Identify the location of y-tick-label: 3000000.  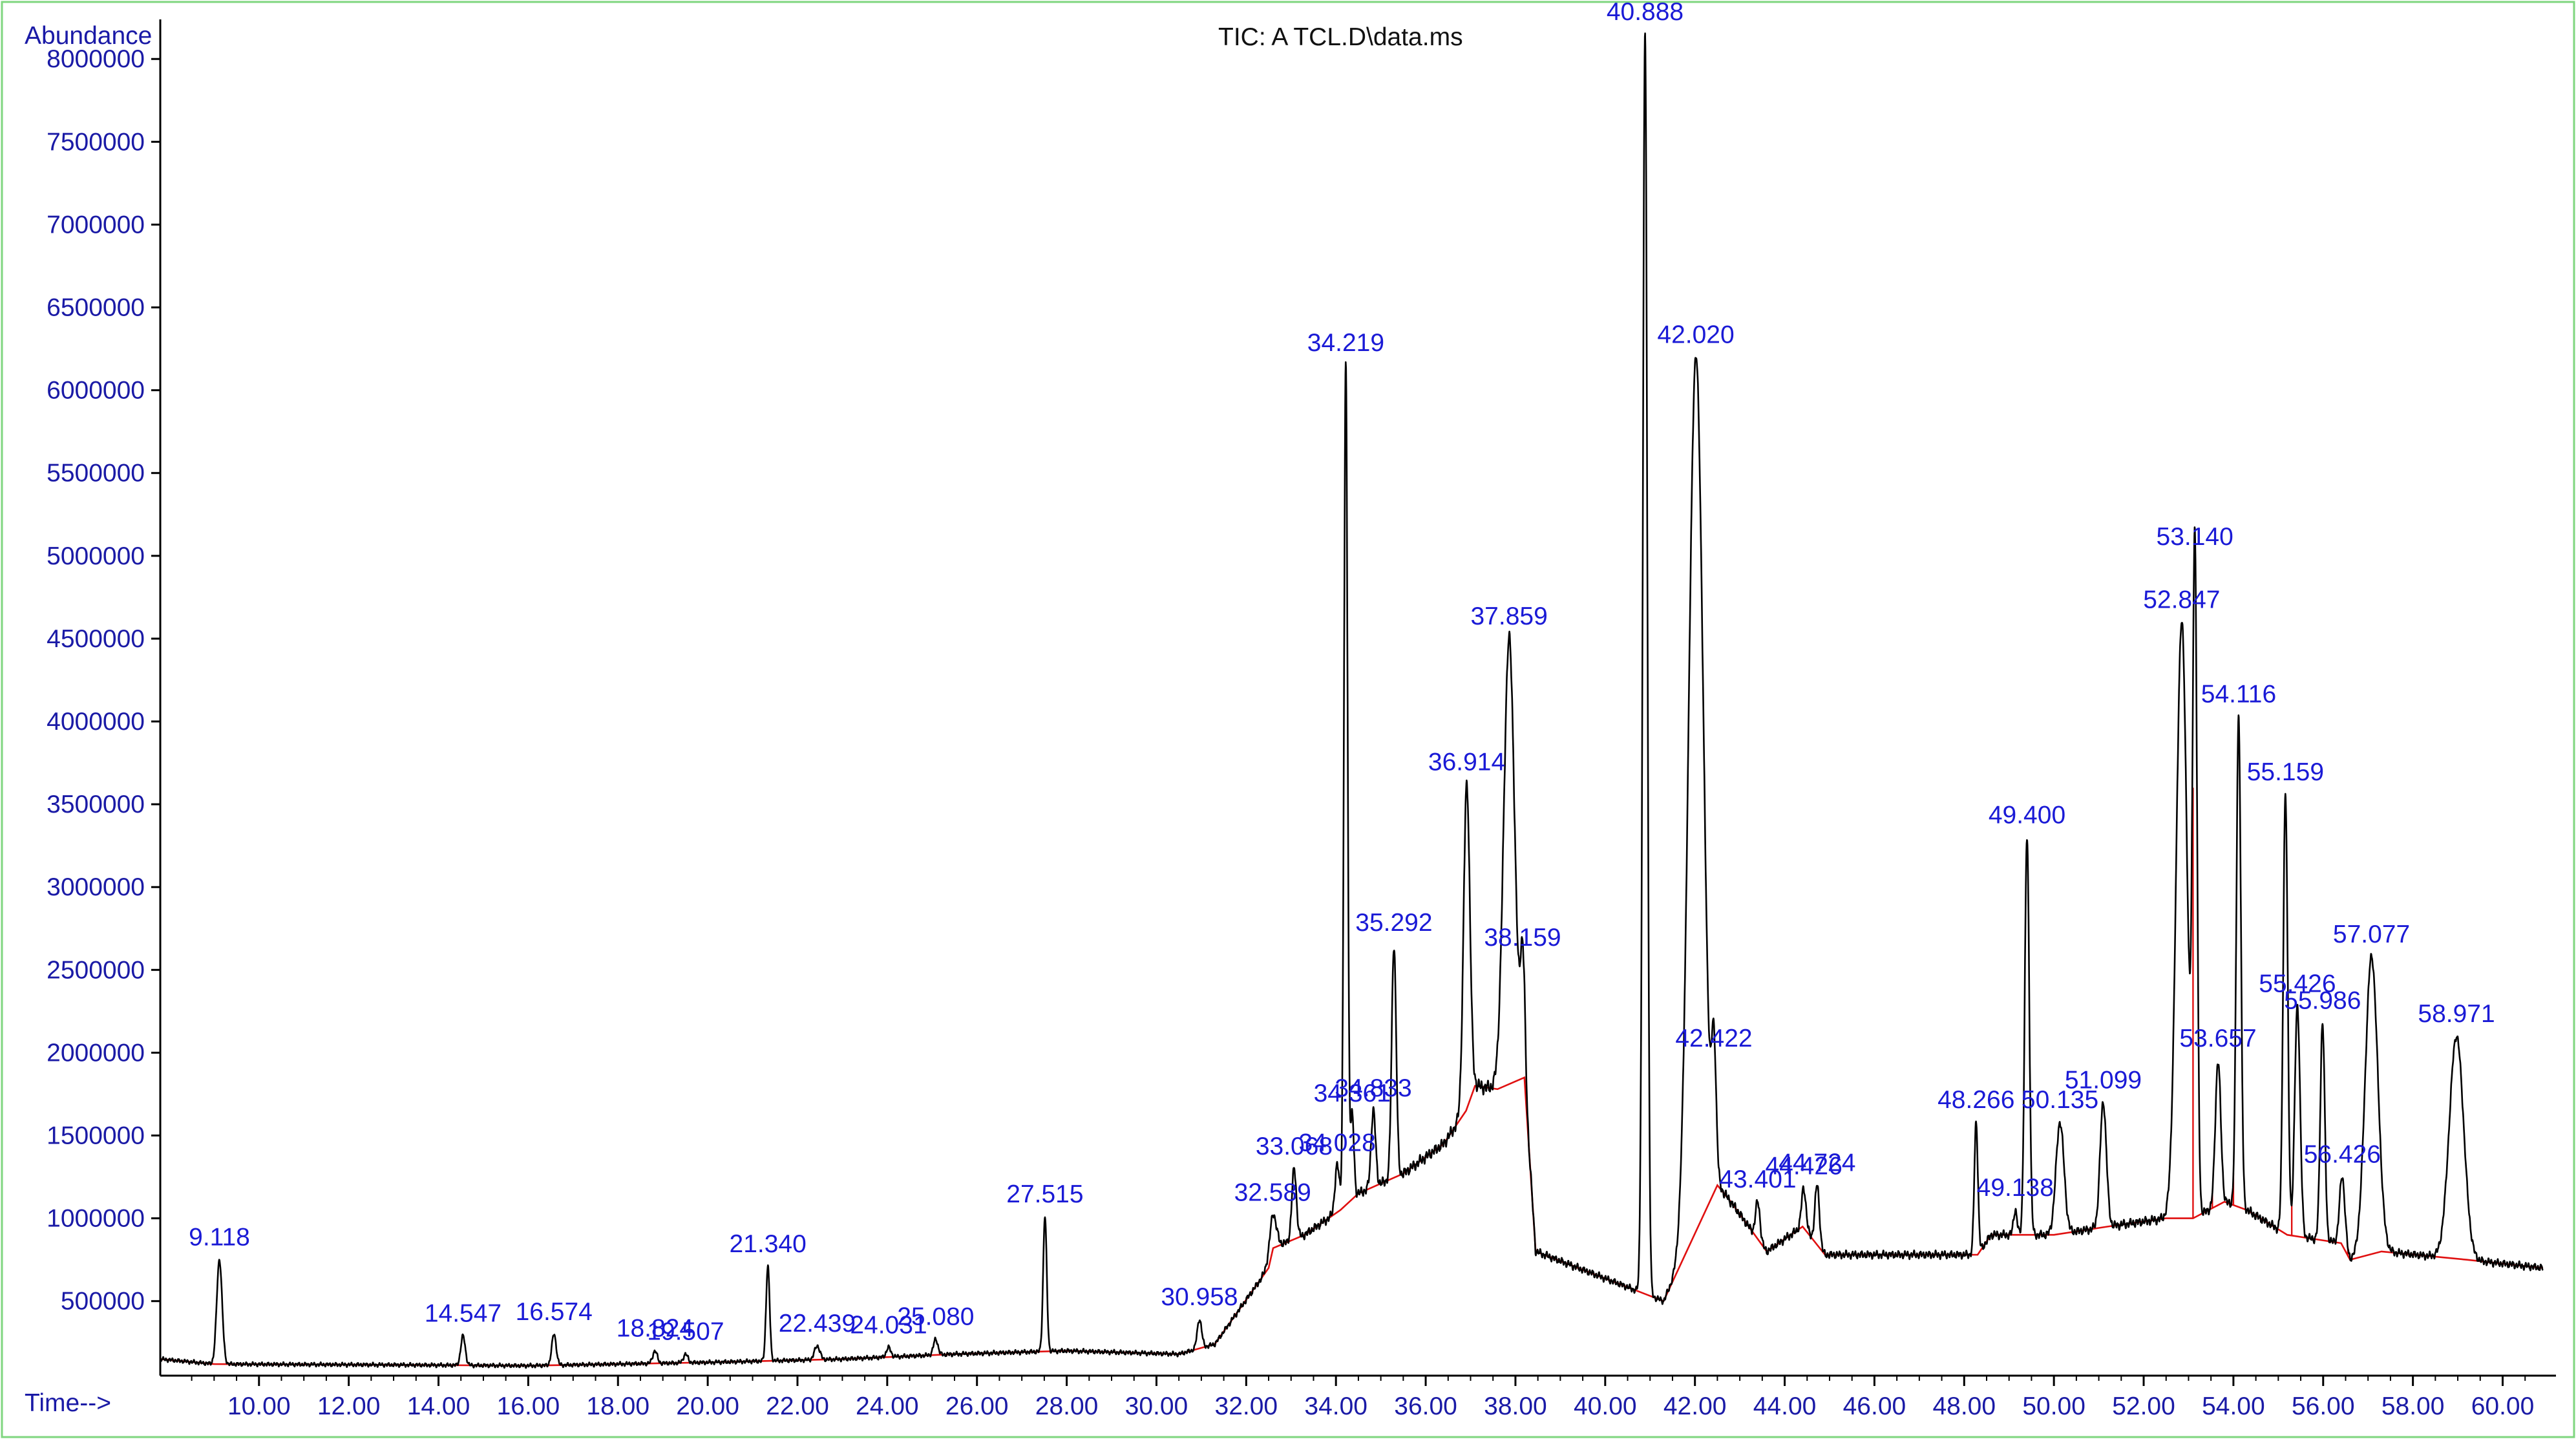
(96, 887).